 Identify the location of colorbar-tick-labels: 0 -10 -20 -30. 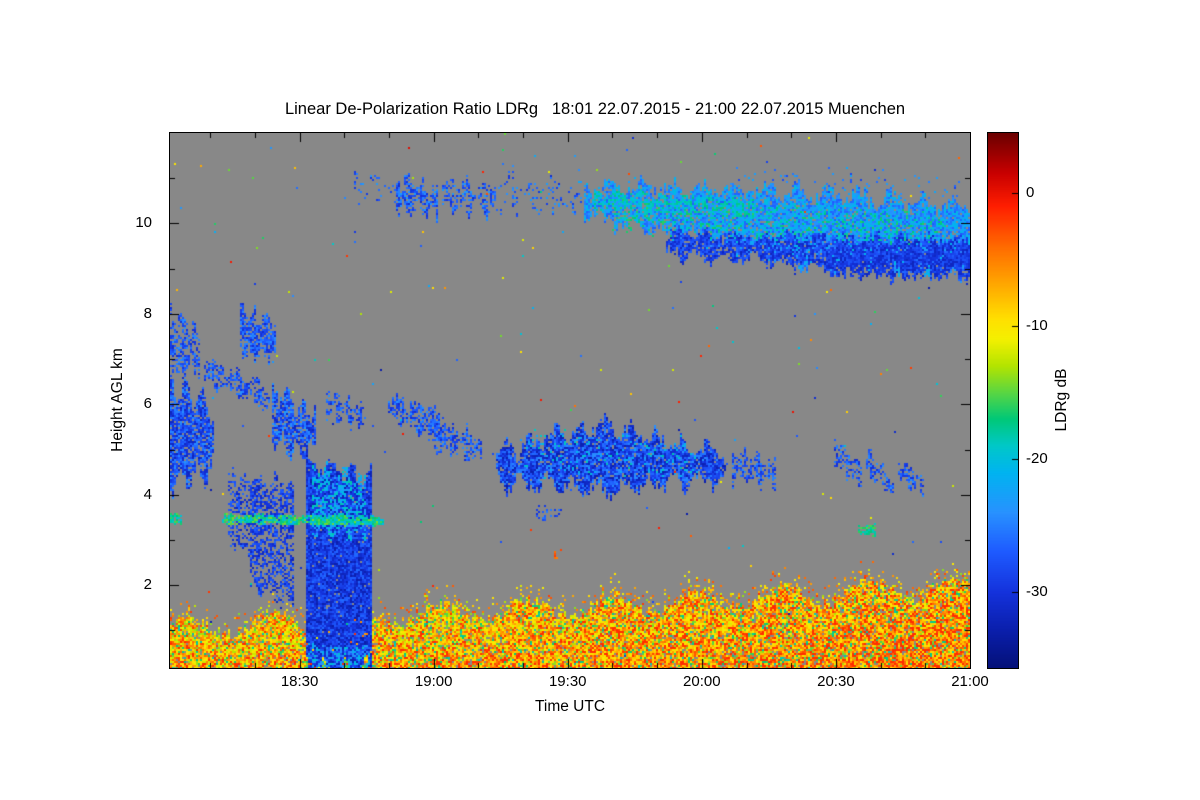
(1056, 400).